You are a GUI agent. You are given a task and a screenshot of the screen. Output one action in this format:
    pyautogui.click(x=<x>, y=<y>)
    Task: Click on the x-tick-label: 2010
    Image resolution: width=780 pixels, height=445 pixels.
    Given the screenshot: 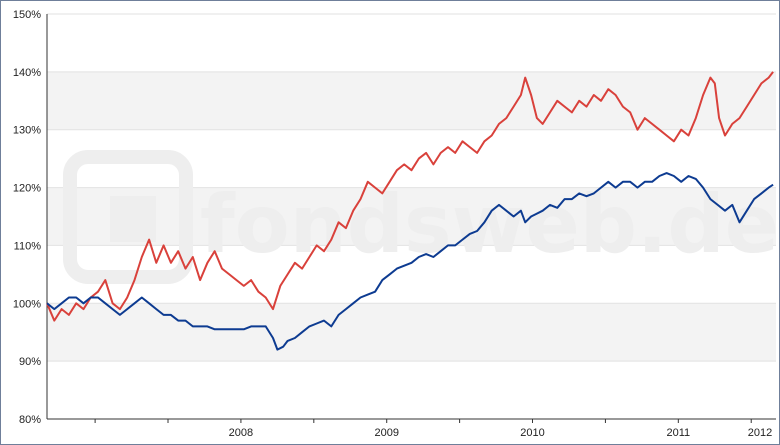 What is the action you would take?
    pyautogui.click(x=532, y=433)
    